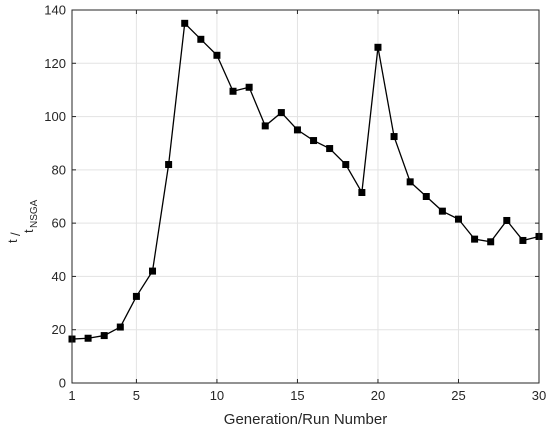 The width and height of the screenshot is (550, 431). What do you see at coordinates (55, 10) in the screenshot?
I see `y-tick-label: 140` at bounding box center [55, 10].